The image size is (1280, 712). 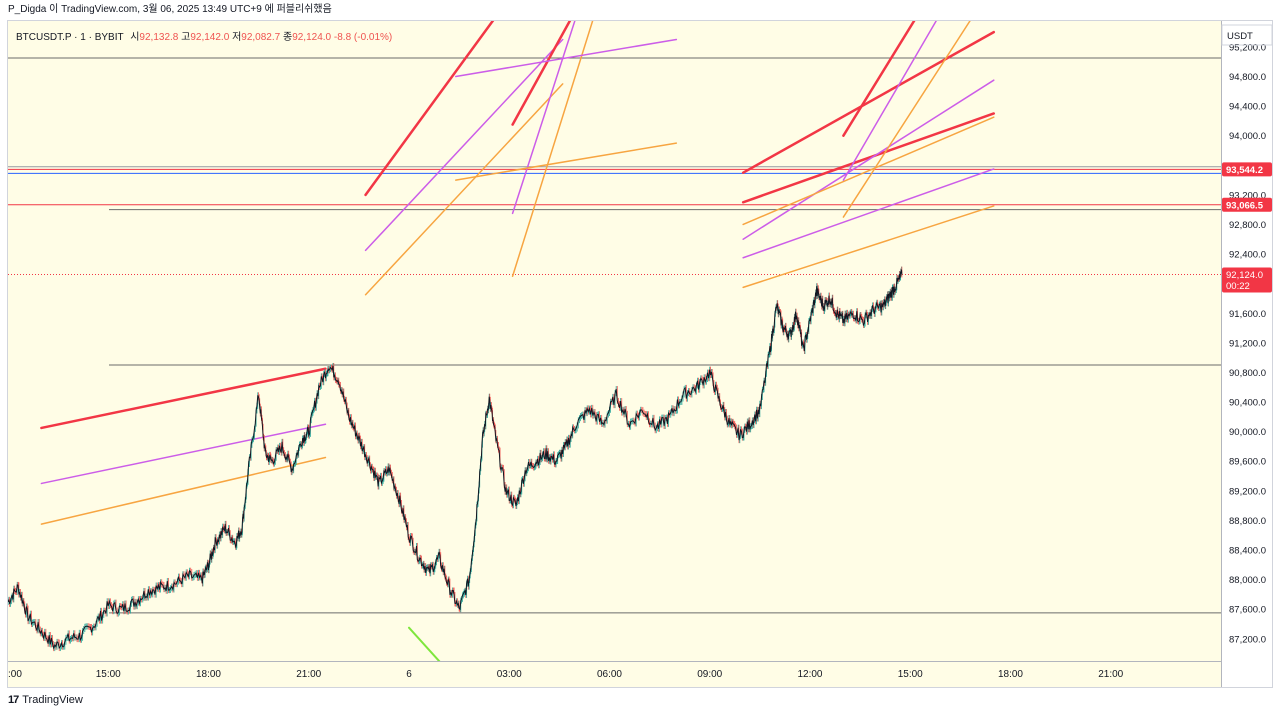 What do you see at coordinates (186, 37) in the screenshot?
I see `high-label: 고` at bounding box center [186, 37].